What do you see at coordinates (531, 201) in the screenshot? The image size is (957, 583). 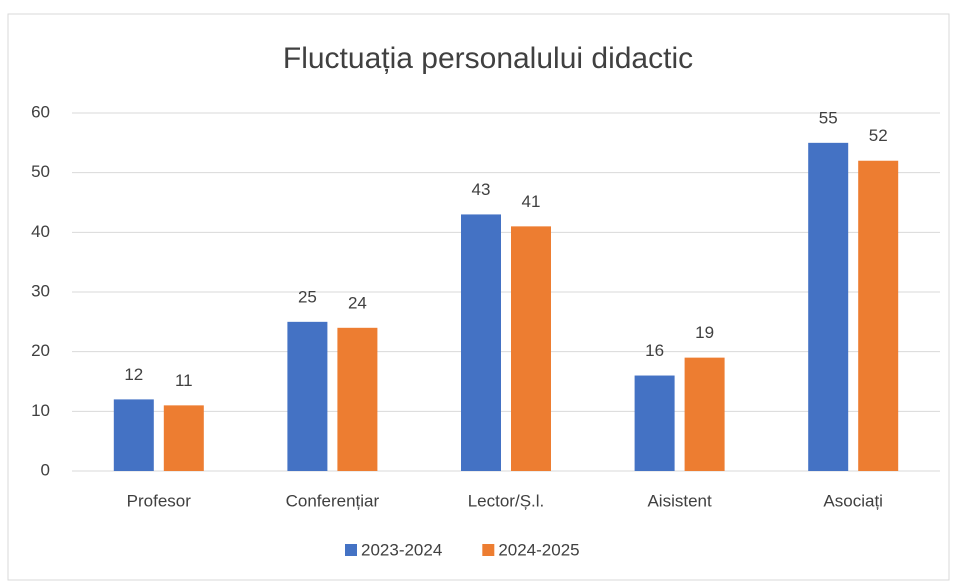 I see `data-label: 41` at bounding box center [531, 201].